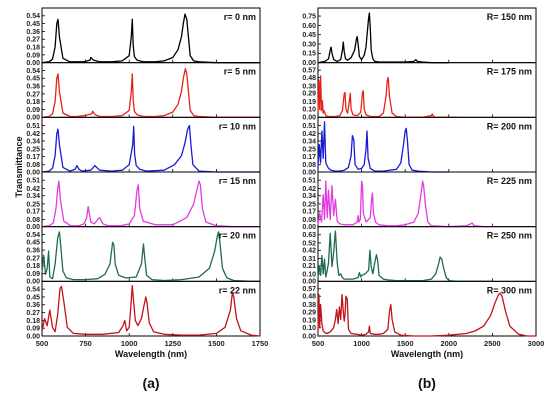 Image resolution: width=550 pixels, height=401 pixels. I want to click on series-label: R= 175 nm, so click(509, 72).